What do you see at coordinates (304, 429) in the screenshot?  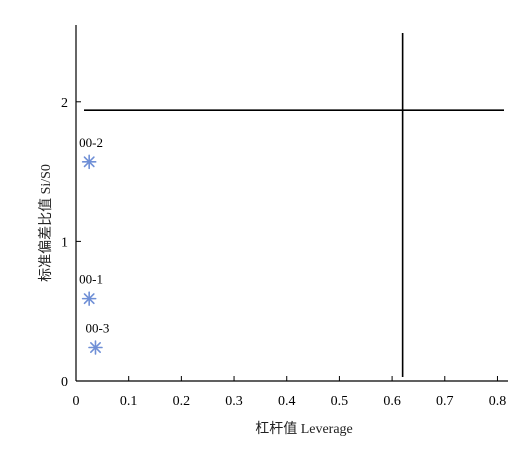 I see `x-axis-label: 杠杆值 Leverage` at bounding box center [304, 429].